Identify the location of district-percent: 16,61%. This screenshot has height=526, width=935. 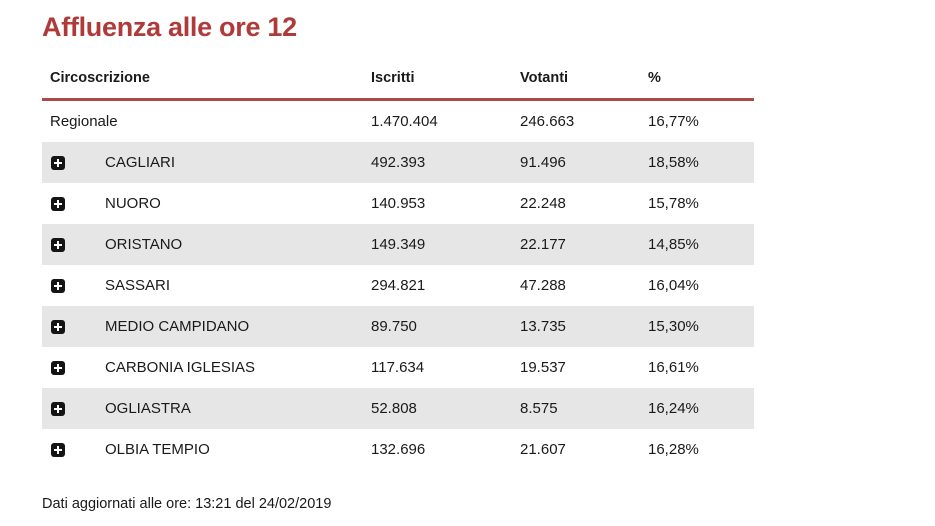
(673, 367).